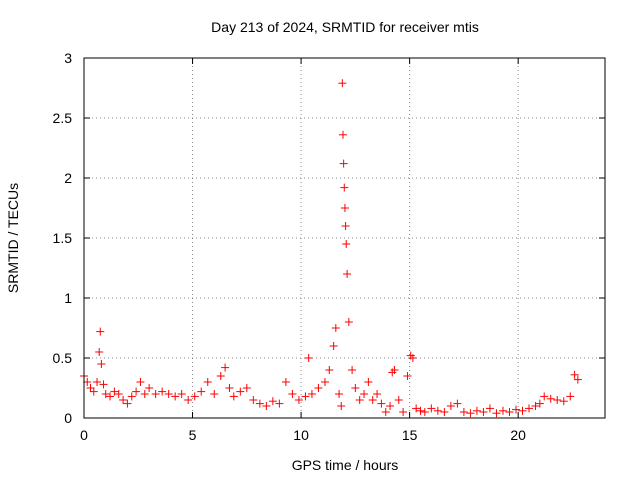 The image size is (640, 480). What do you see at coordinates (68, 58) in the screenshot?
I see `y-tick-label: 3` at bounding box center [68, 58].